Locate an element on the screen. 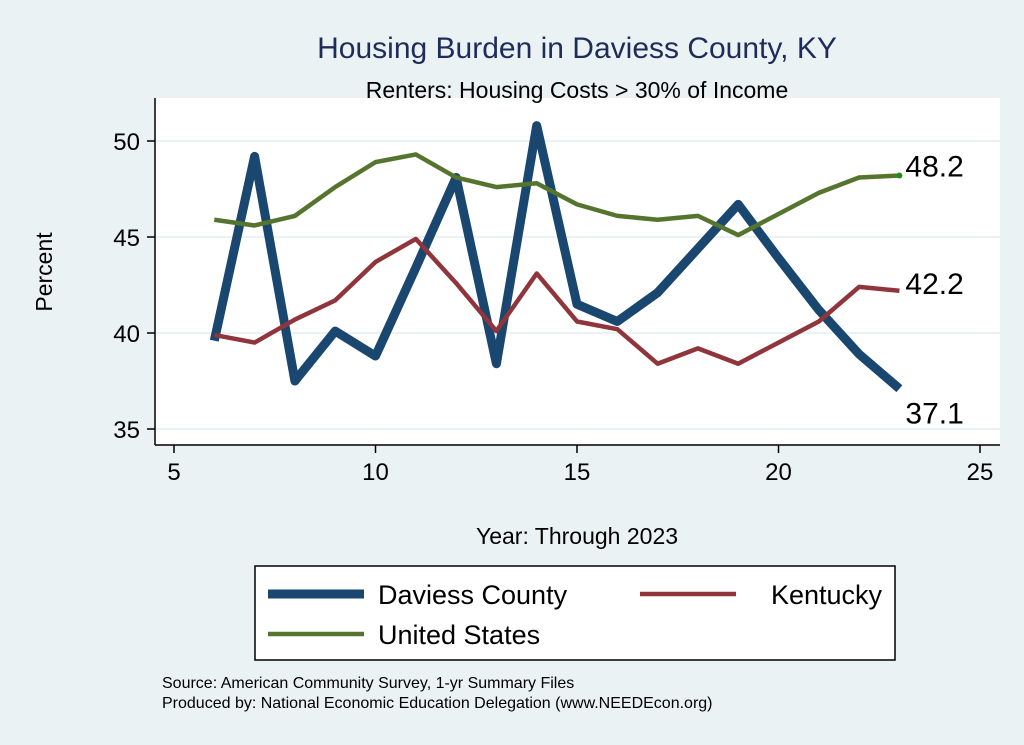 The image size is (1024, 745). x-axis-label: Year: Through 2023 is located at coordinates (577, 536).